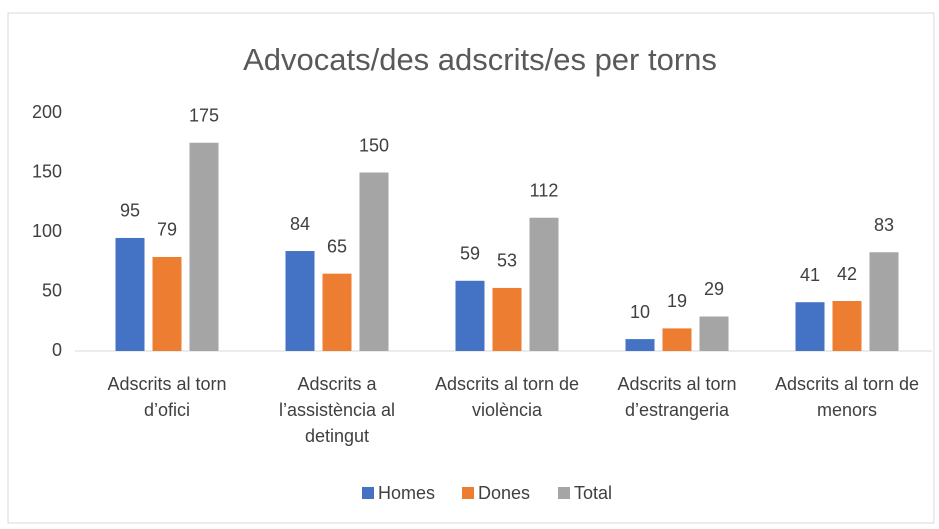 Image resolution: width=939 pixels, height=529 pixels. Describe the element at coordinates (204, 116) in the screenshot. I see `value-label: 175` at that location.